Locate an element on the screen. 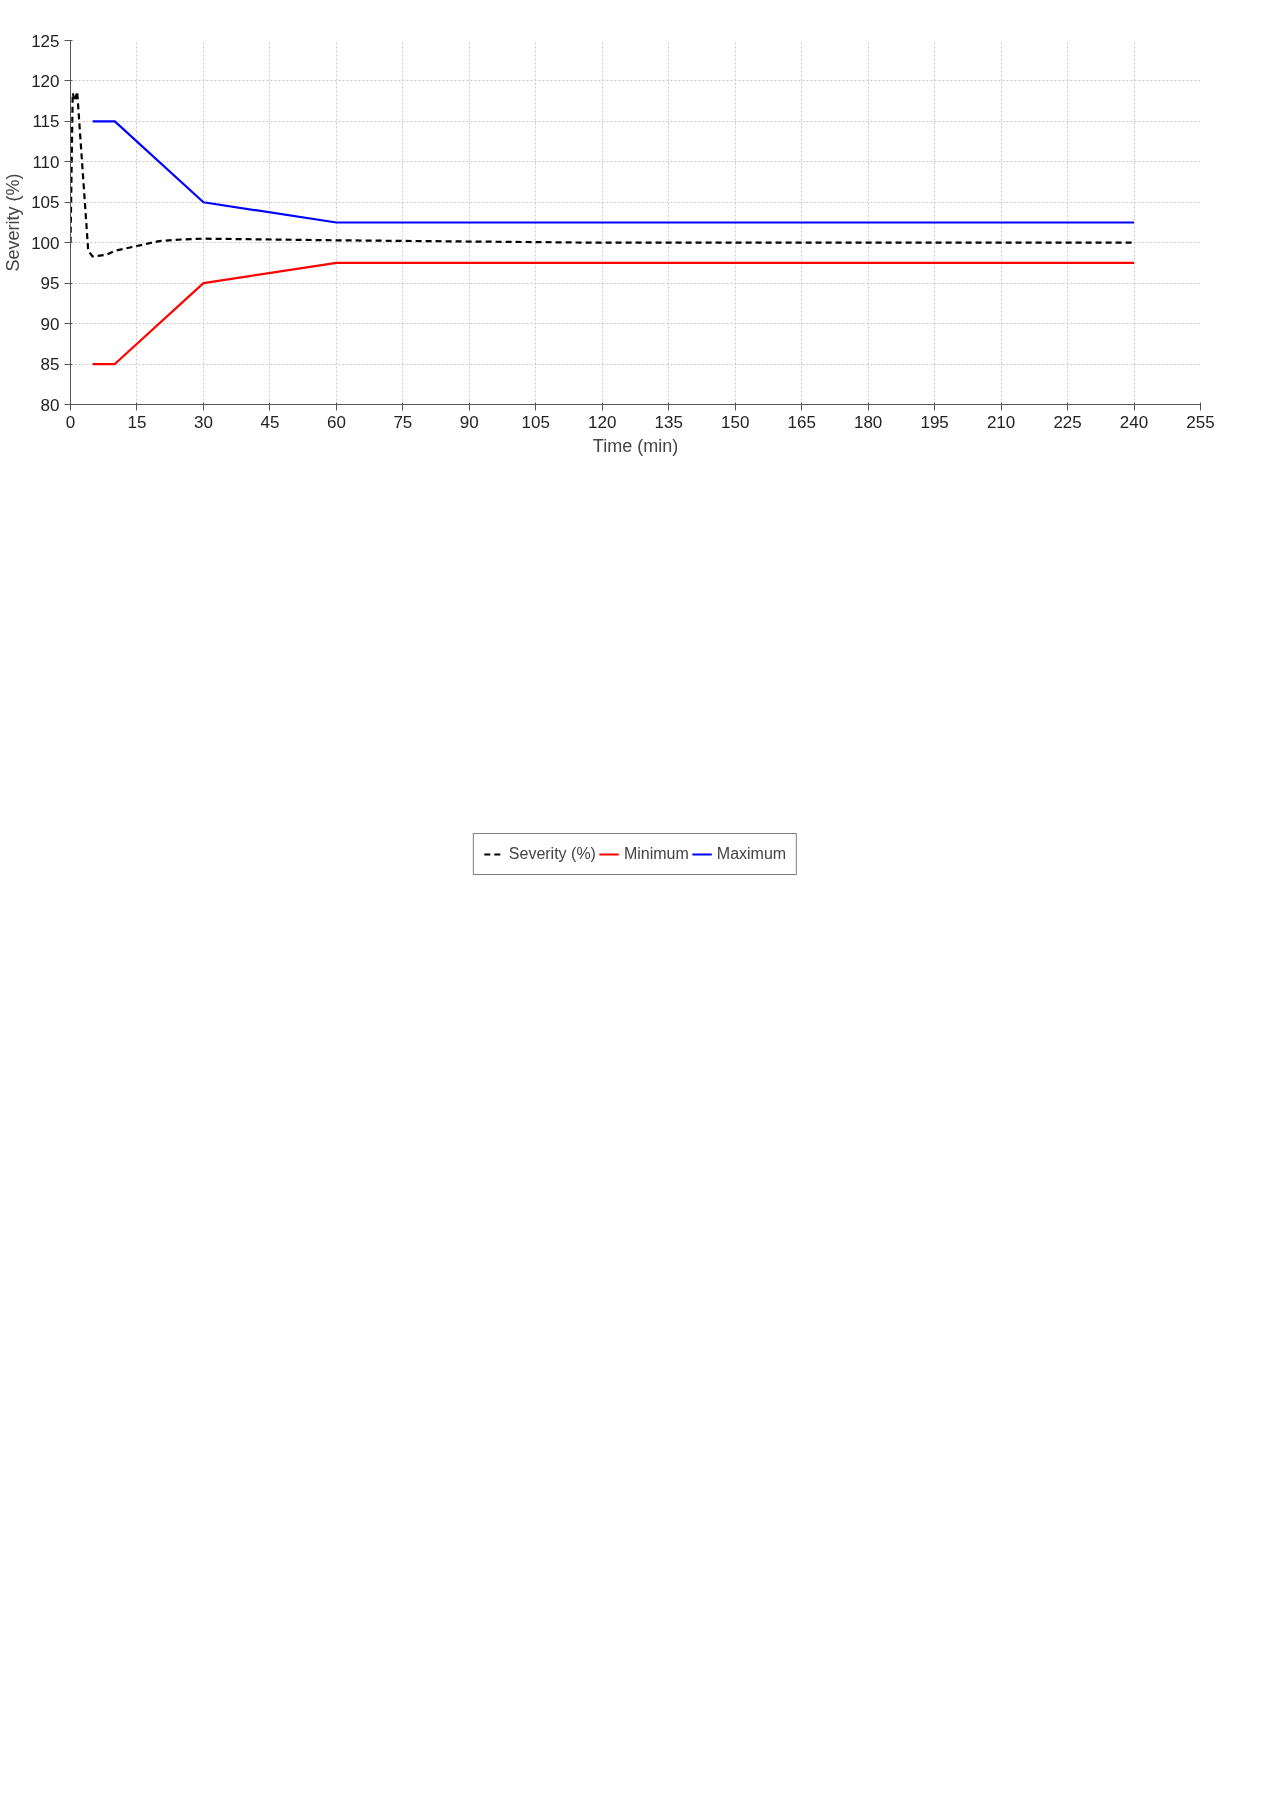 The height and width of the screenshot is (1809, 1286). legend-label: Maximum is located at coordinates (751, 854).